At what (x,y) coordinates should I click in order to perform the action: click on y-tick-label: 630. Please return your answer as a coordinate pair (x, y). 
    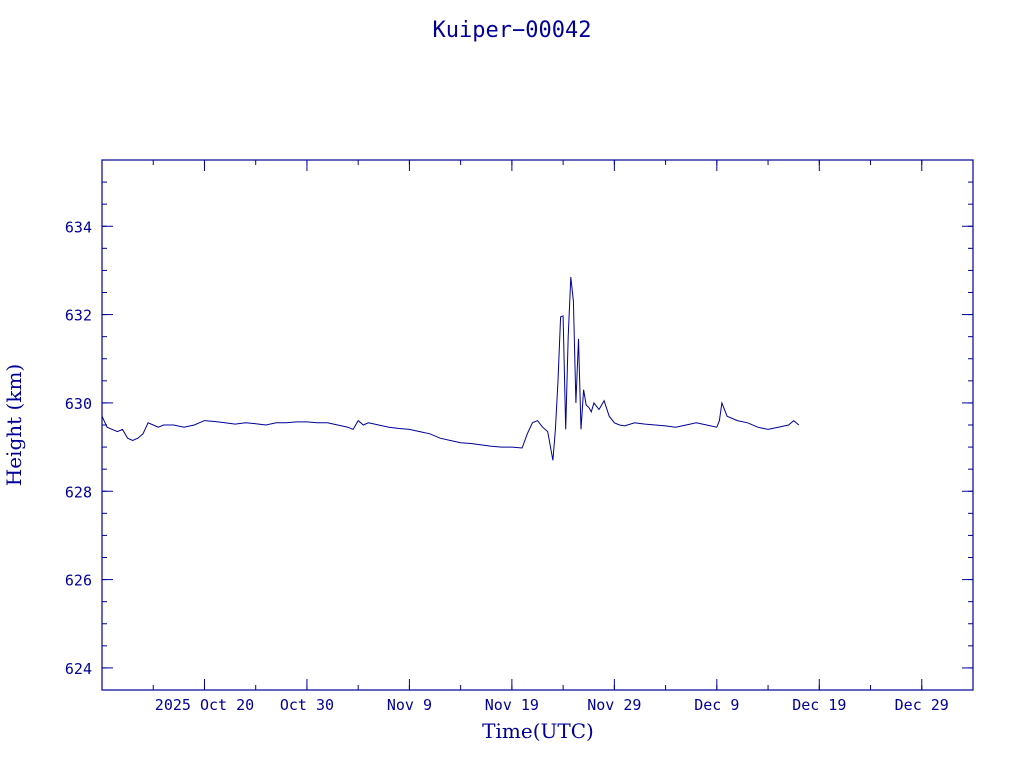
    Looking at the image, I should click on (78, 404).